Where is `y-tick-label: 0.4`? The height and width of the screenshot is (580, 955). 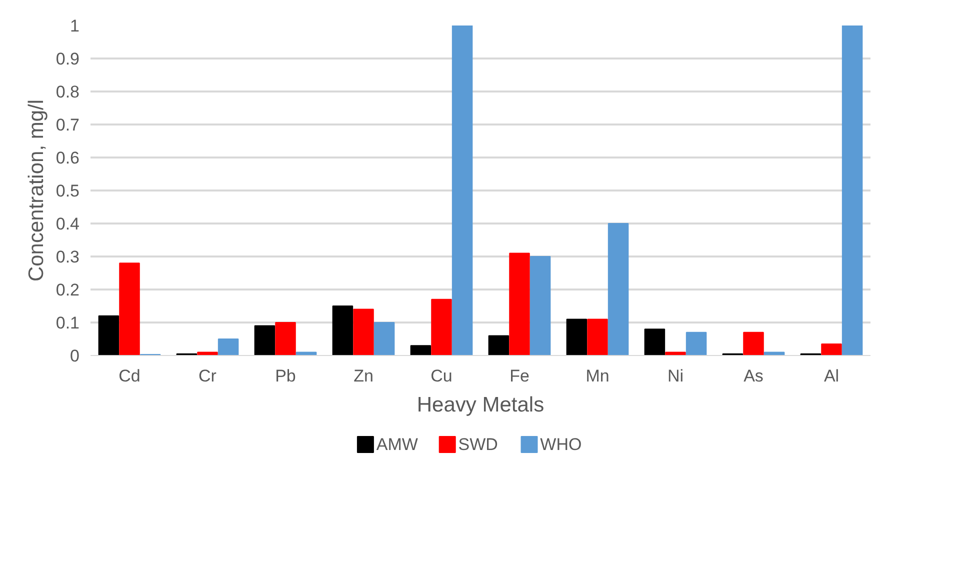
y-tick-label: 0.4 is located at coordinates (68, 224).